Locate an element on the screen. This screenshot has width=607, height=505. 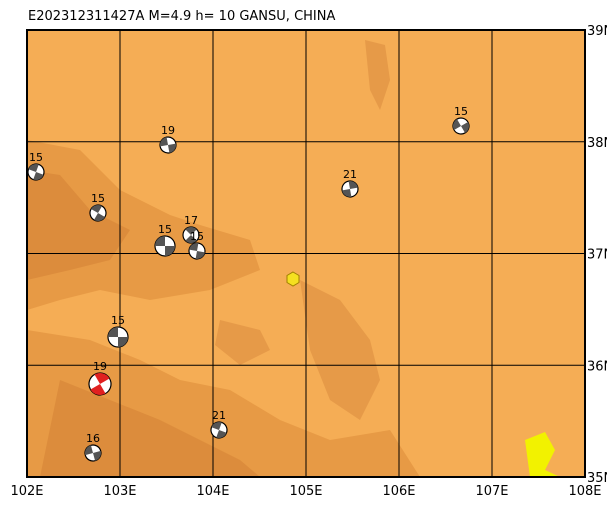
lat-label: 36N is located at coordinates (597, 366).